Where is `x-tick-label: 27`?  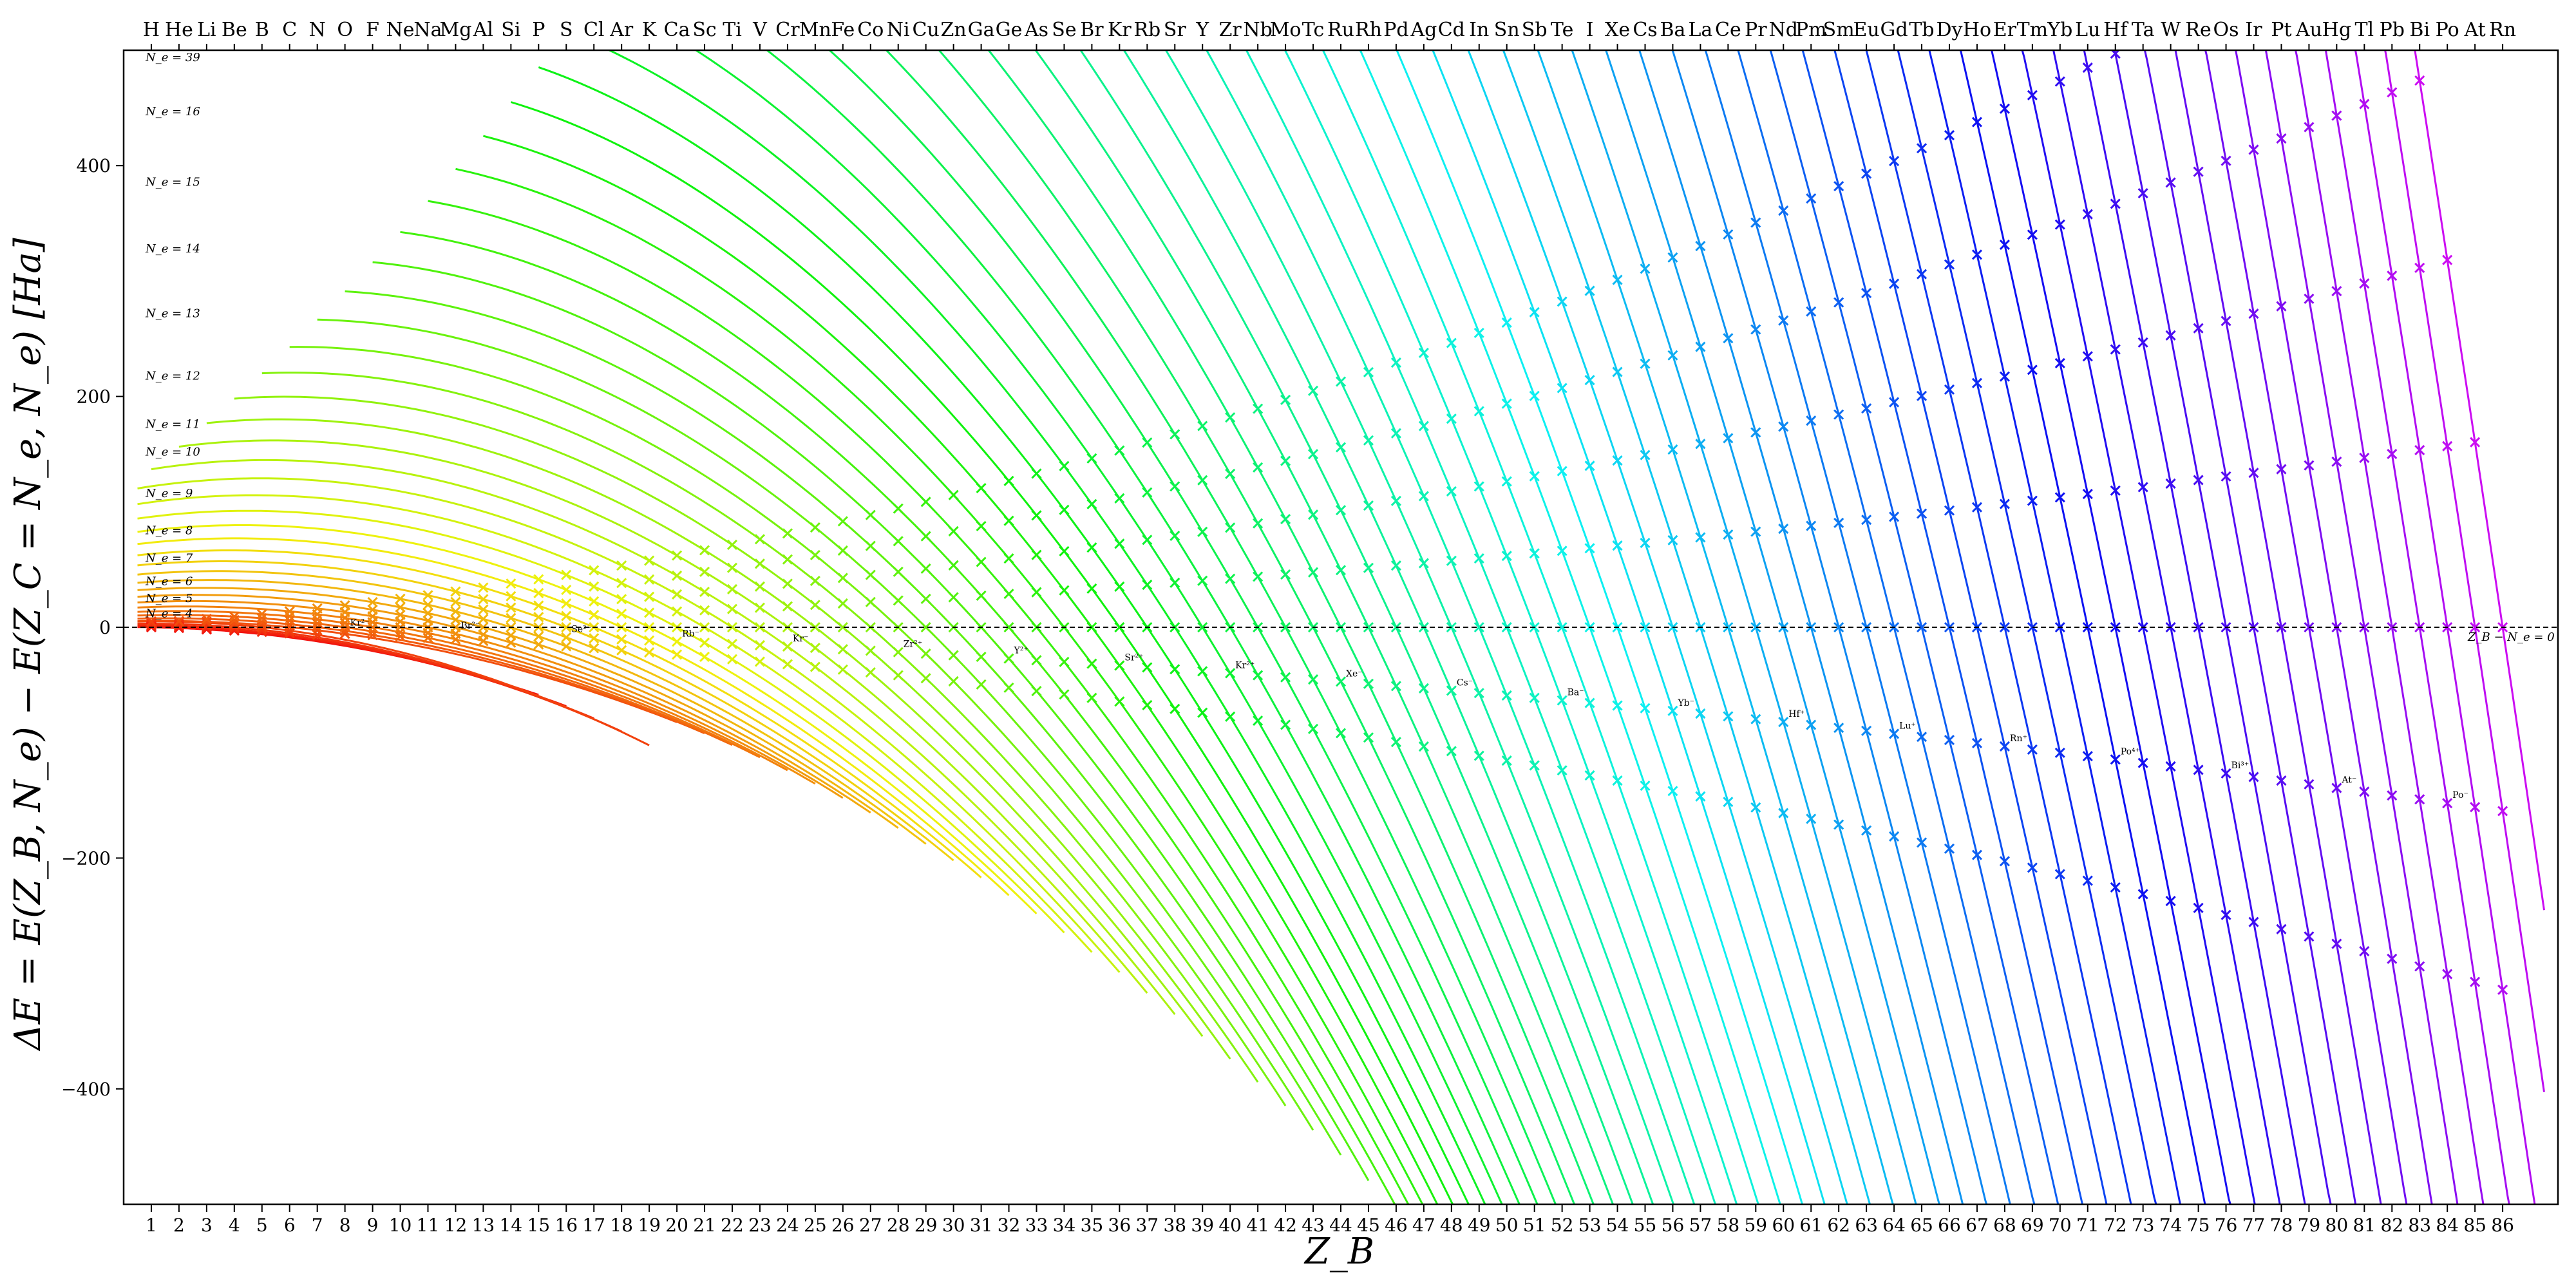
x-tick-label: 27 is located at coordinates (871, 1225).